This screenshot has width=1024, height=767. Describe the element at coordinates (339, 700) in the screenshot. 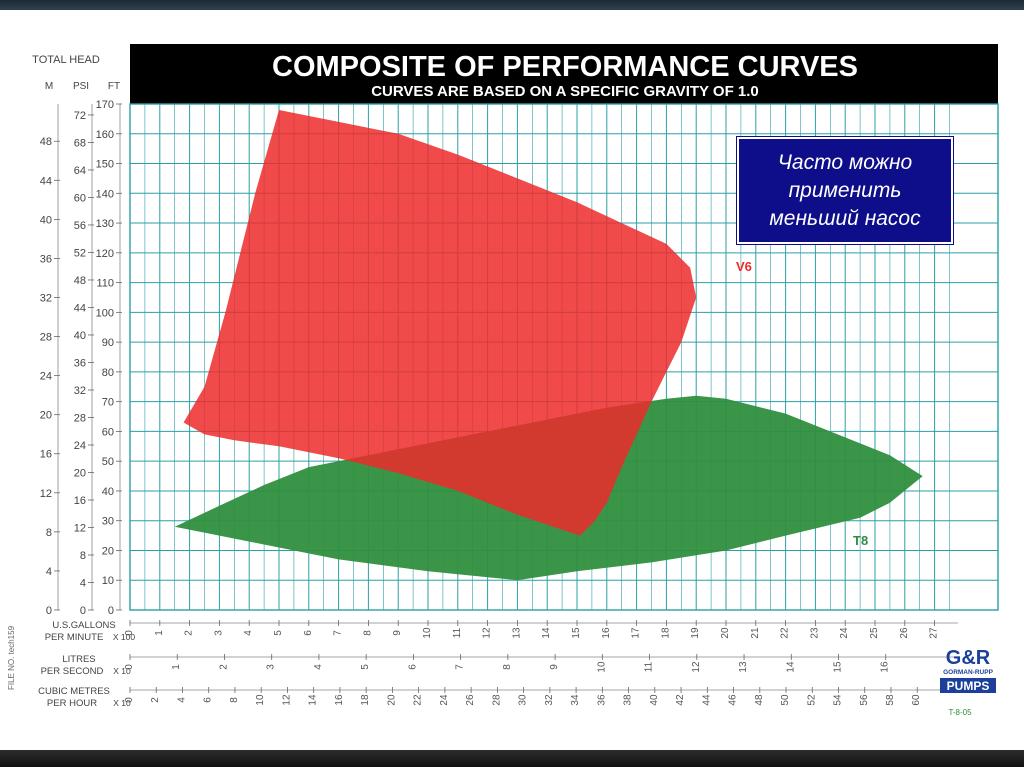

I see `cmh-tick-label: 16` at that location.